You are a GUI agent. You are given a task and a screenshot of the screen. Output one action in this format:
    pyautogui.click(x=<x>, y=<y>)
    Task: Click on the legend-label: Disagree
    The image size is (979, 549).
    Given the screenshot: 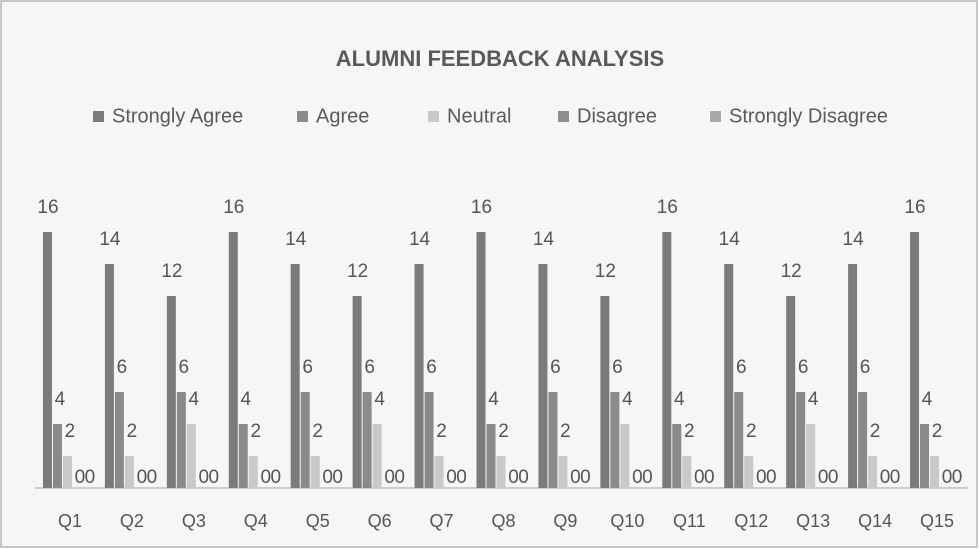 What is the action you would take?
    pyautogui.click(x=617, y=116)
    